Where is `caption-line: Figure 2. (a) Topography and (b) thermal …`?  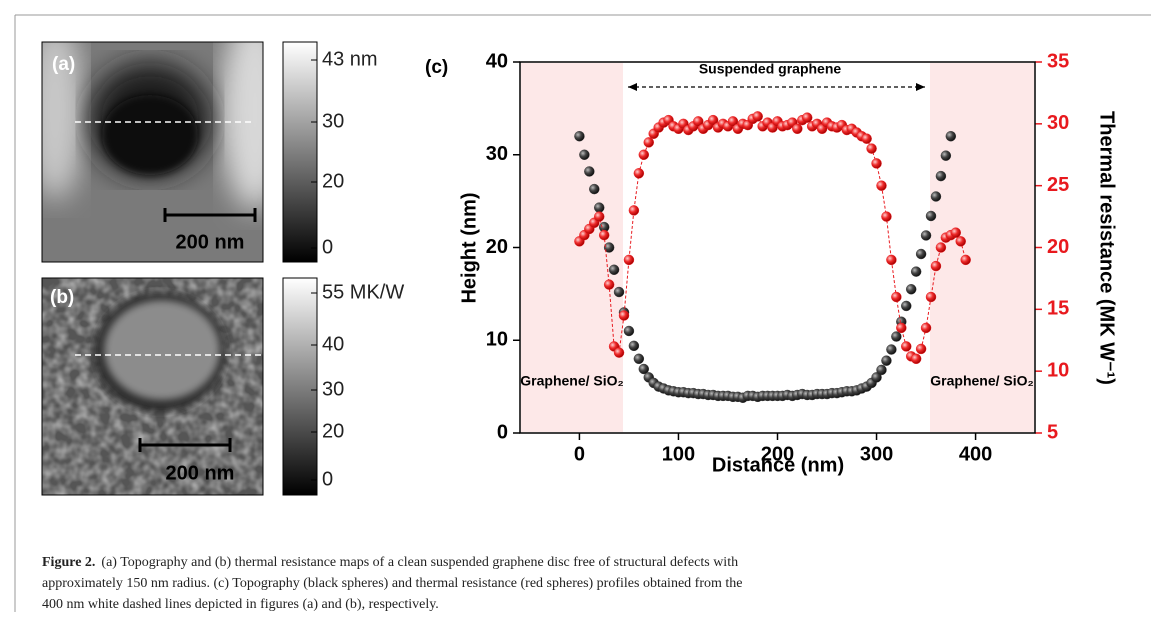
caption-line: Figure 2. (a) Topography and (b) thermal … is located at coordinates (390, 562).